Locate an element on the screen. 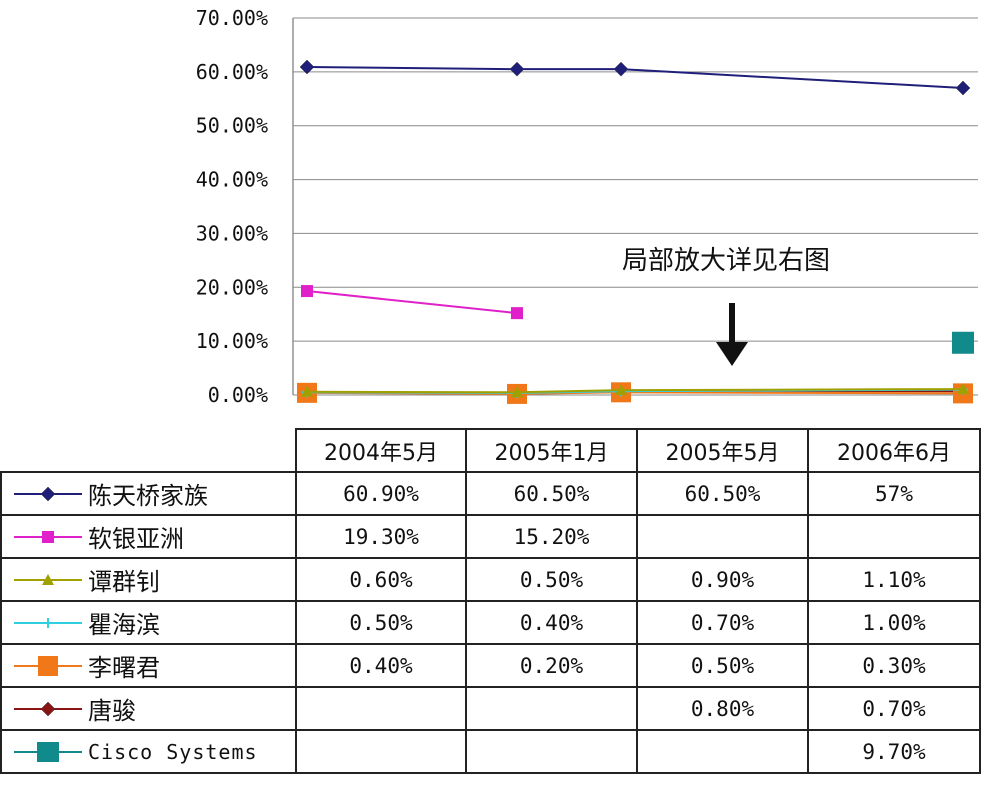 The width and height of the screenshot is (992, 794). arrow-shaft is located at coordinates (732, 324).